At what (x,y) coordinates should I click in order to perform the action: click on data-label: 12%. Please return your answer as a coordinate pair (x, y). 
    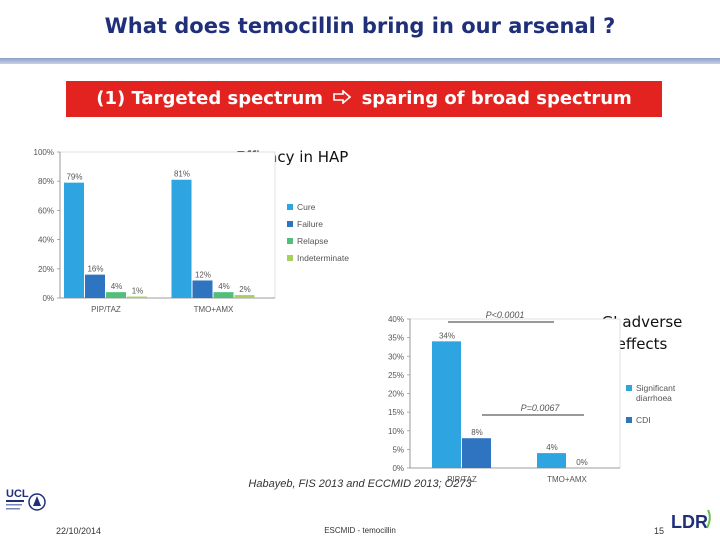
    Looking at the image, I should click on (203, 274).